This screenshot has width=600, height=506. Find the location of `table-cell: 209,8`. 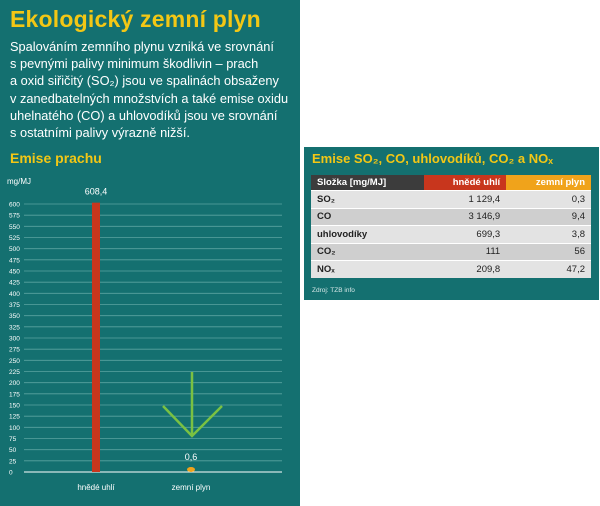

table-cell: 209,8 is located at coordinates (465, 269).